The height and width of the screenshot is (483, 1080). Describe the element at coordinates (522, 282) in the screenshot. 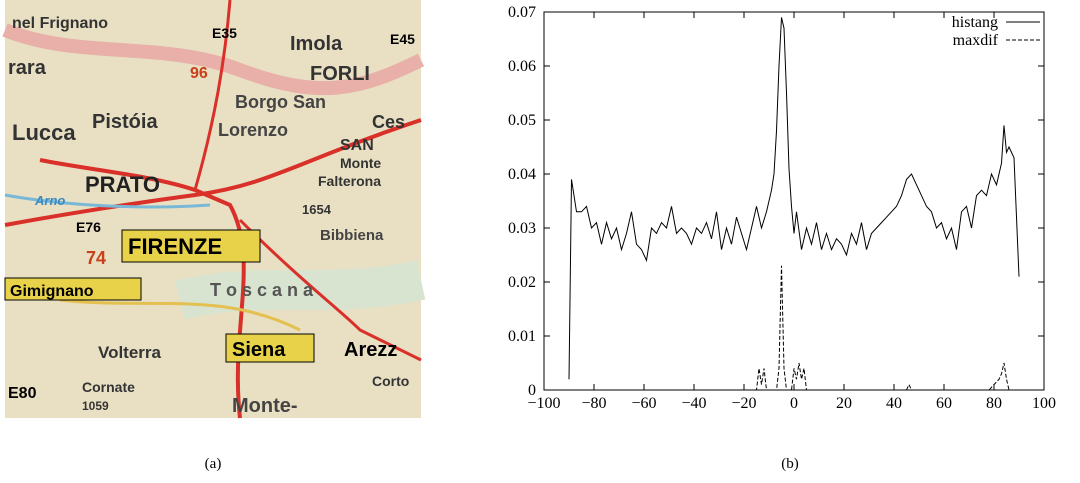

I see `y-tick-label: 0.02` at that location.